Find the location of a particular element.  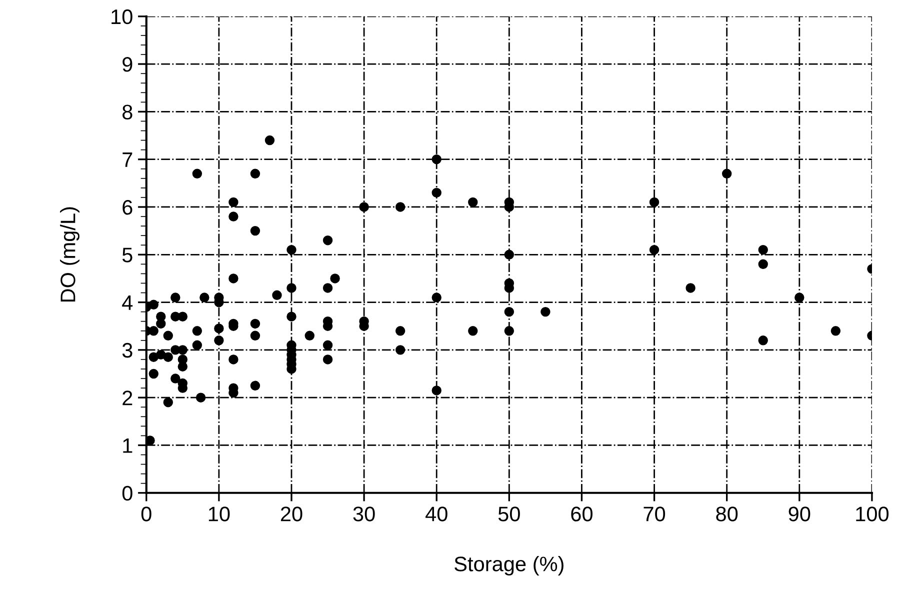

y-tick-label: 4 is located at coordinates (127, 303).